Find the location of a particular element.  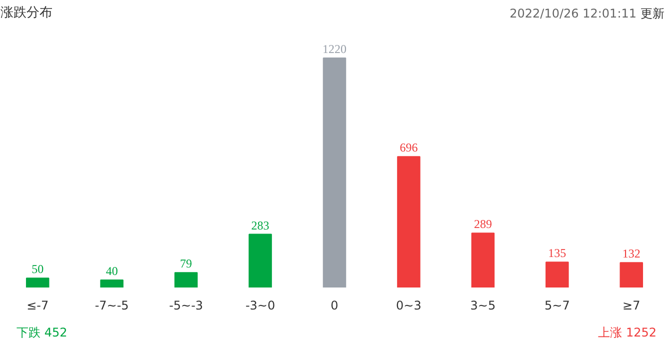

data-label: 79 is located at coordinates (186, 263).